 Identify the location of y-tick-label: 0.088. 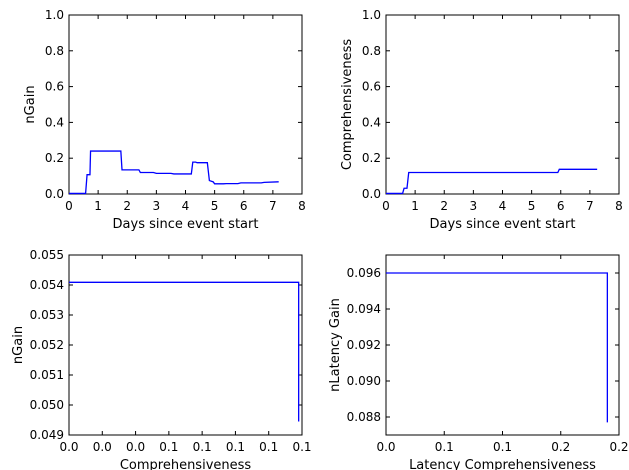
(364, 417).